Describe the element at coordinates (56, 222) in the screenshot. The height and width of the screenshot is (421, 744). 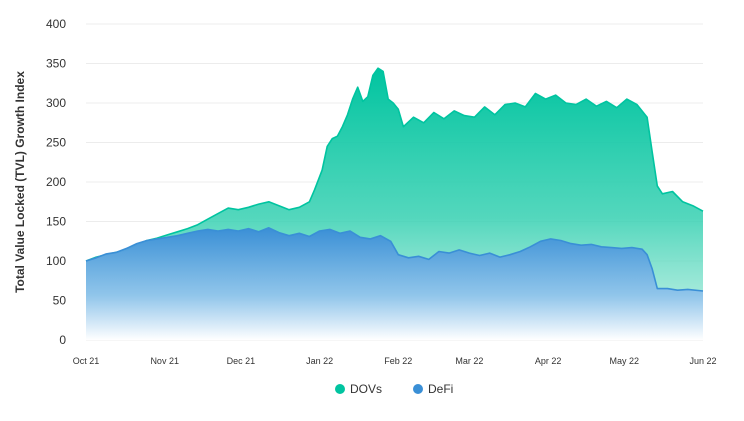
I see `y-tick-label: 150` at that location.